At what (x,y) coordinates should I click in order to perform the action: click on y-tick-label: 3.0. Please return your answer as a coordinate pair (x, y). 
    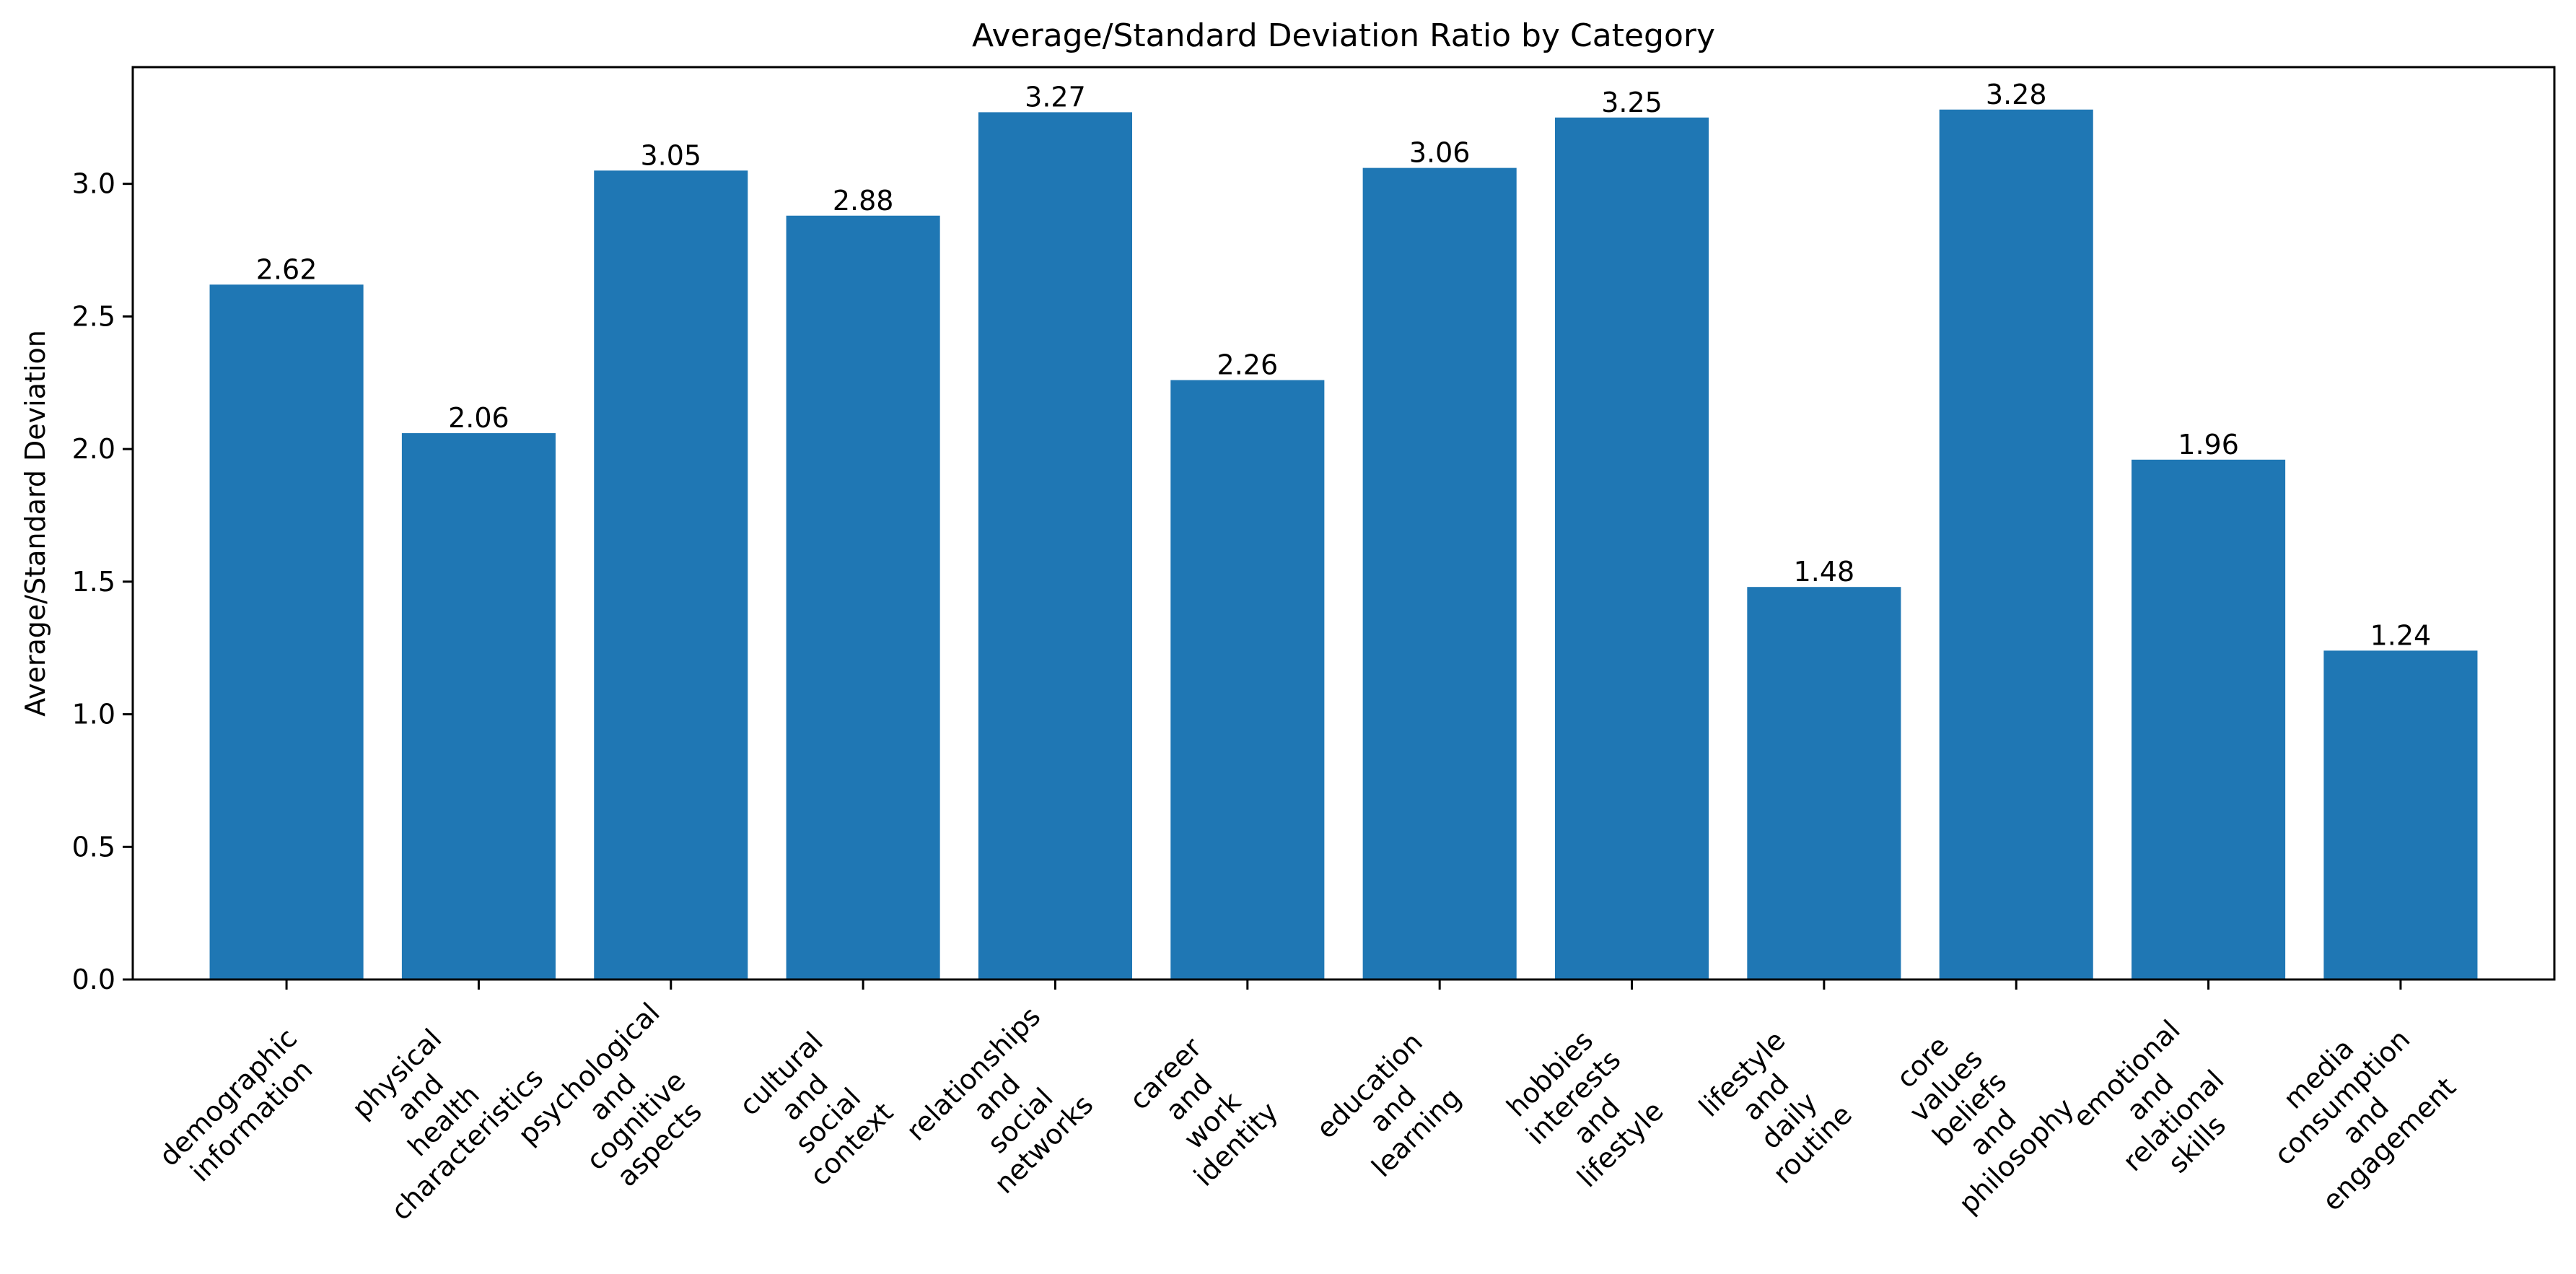
    Looking at the image, I should click on (93, 184).